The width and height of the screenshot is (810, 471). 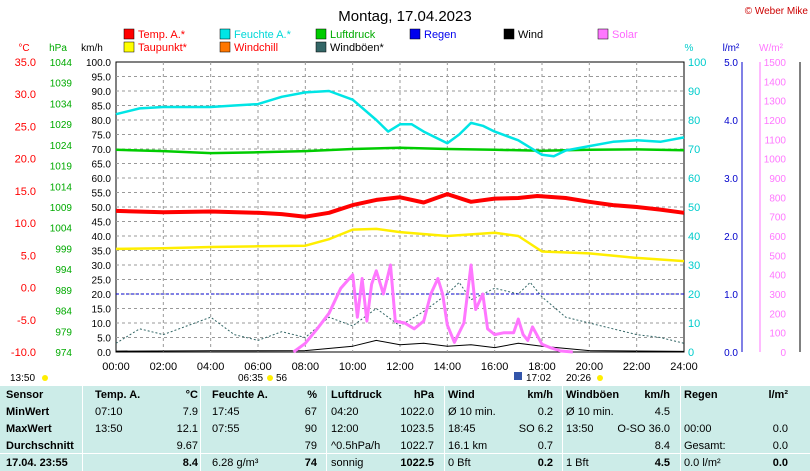 What do you see at coordinates (211, 367) in the screenshot?
I see `time-tick-label: 04:00` at bounding box center [211, 367].